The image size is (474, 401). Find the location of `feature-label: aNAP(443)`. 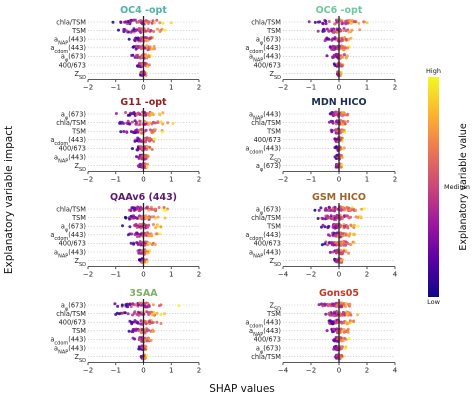

feature-label: aNAP(443) is located at coordinates (265, 115).